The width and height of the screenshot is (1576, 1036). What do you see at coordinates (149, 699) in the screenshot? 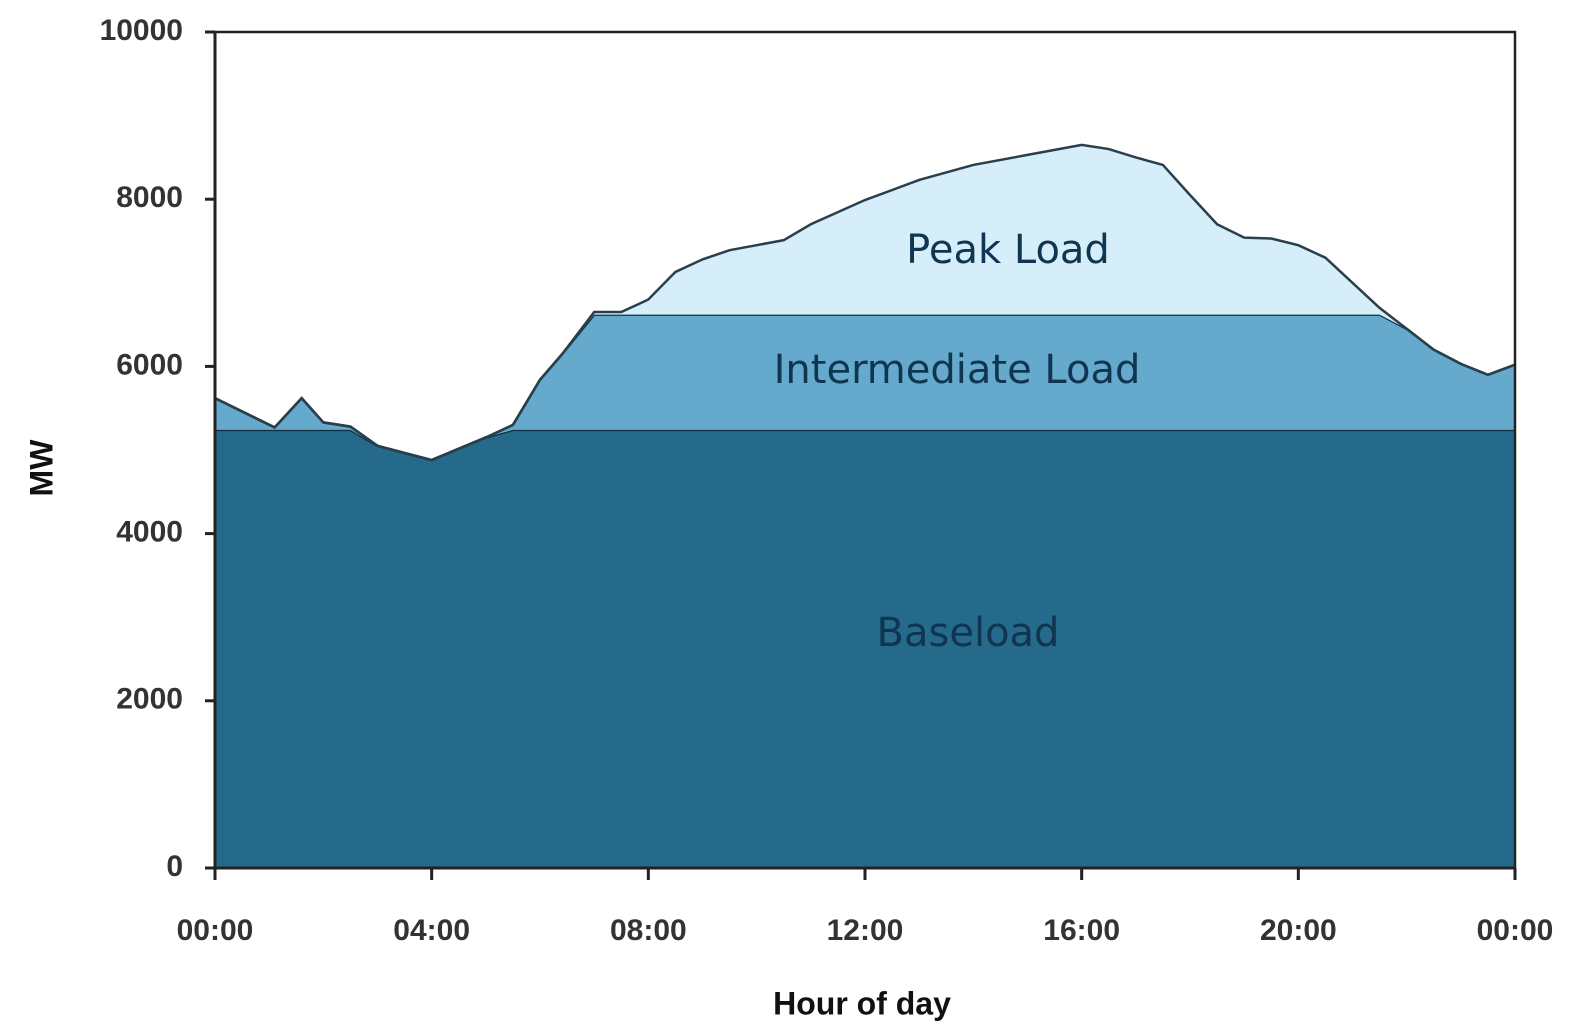
I see `y-tick-label: 2000` at bounding box center [149, 699].